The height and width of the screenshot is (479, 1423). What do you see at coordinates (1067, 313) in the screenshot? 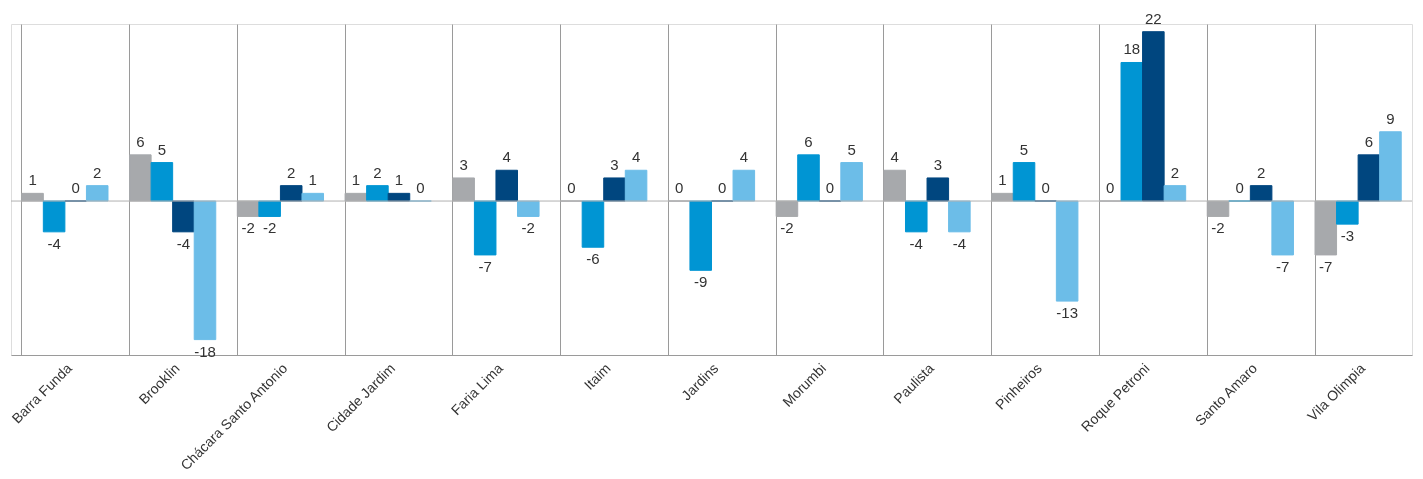
I see `data-label: -13` at bounding box center [1067, 313].